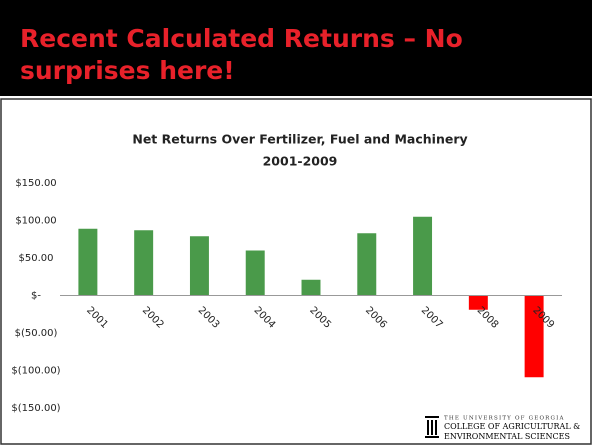 This screenshot has width=592, height=445. Describe the element at coordinates (127, 70) in the screenshot. I see `slide-title: surprises here!` at that location.